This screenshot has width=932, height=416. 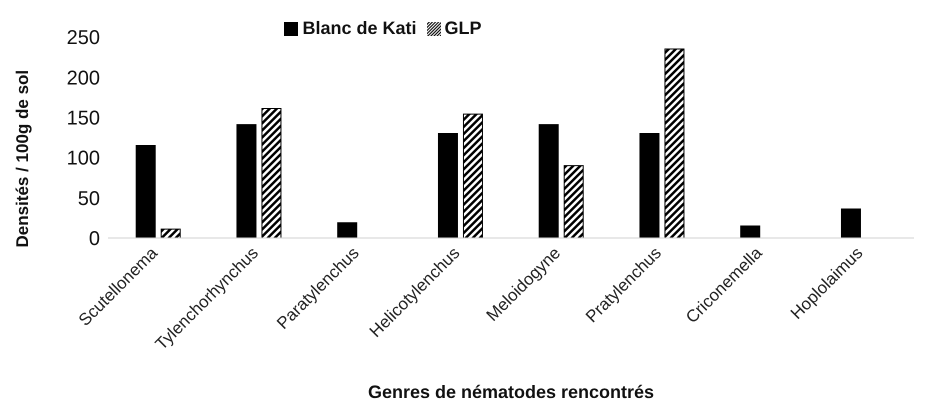 I want to click on y-tick-label: 150, so click(x=83, y=119).